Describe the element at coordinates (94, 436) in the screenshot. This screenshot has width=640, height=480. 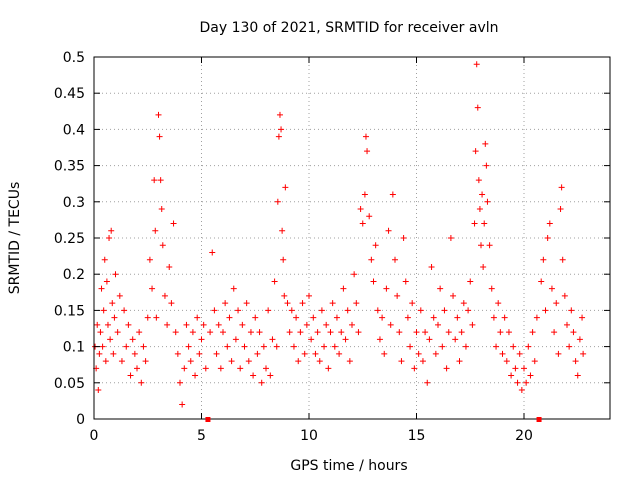
I see `x-tick-label: 0` at that location.